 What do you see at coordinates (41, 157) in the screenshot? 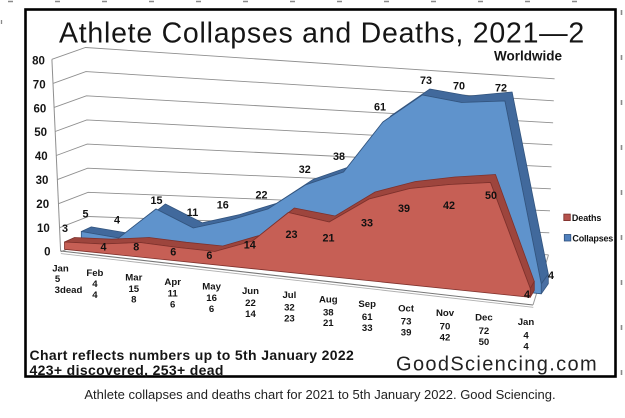
I see `svg-text: 40` at bounding box center [41, 157].